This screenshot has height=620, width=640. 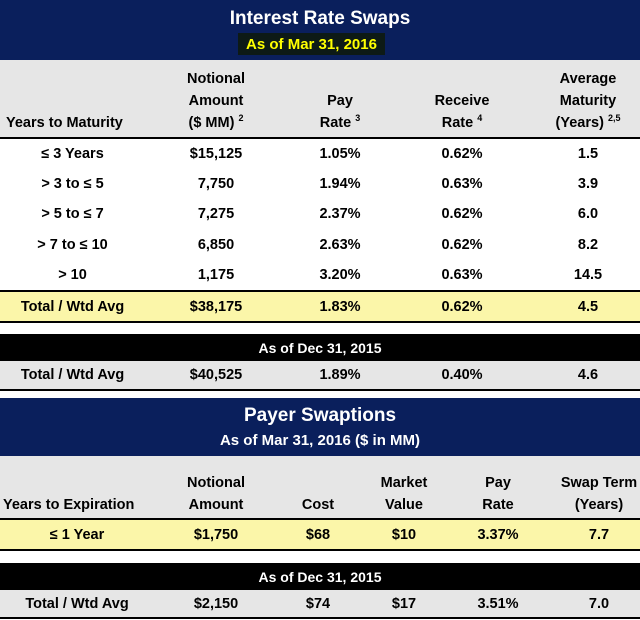 I want to click on header-pay-rate: Pay Rate 3, so click(x=340, y=112).